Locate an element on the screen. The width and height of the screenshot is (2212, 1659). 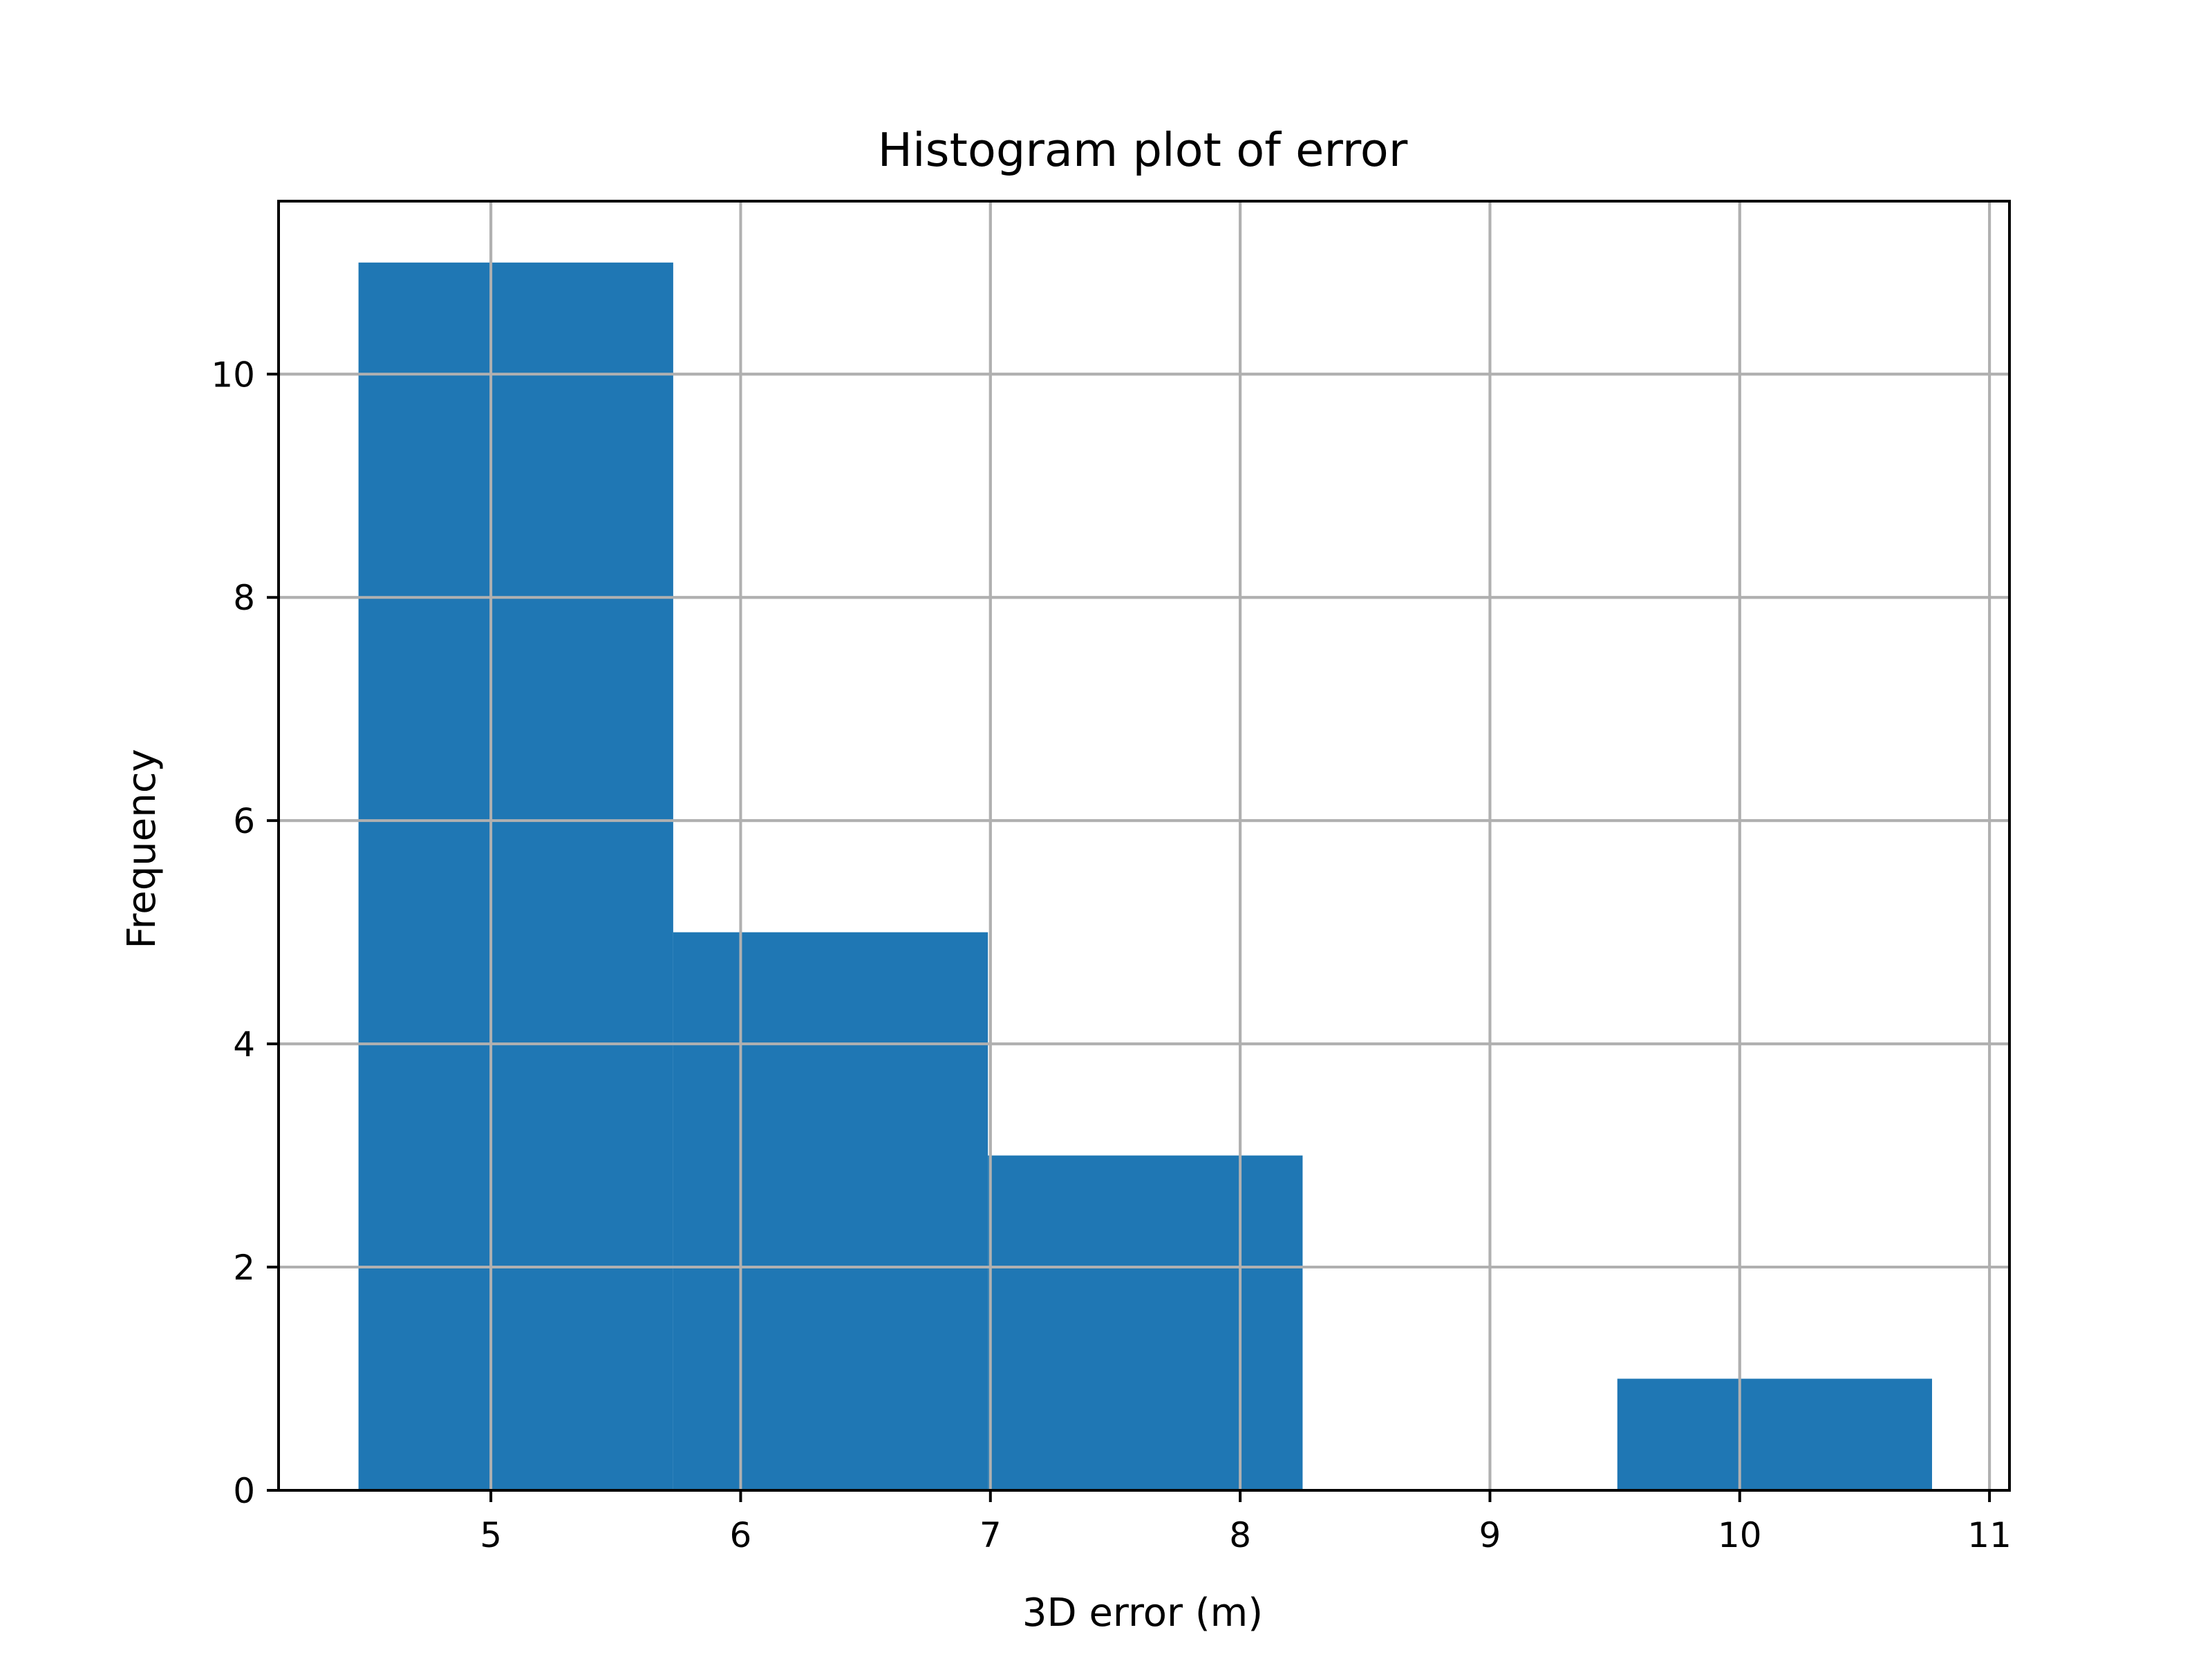
x-tick-label-10: 10 is located at coordinates (1740, 1535).